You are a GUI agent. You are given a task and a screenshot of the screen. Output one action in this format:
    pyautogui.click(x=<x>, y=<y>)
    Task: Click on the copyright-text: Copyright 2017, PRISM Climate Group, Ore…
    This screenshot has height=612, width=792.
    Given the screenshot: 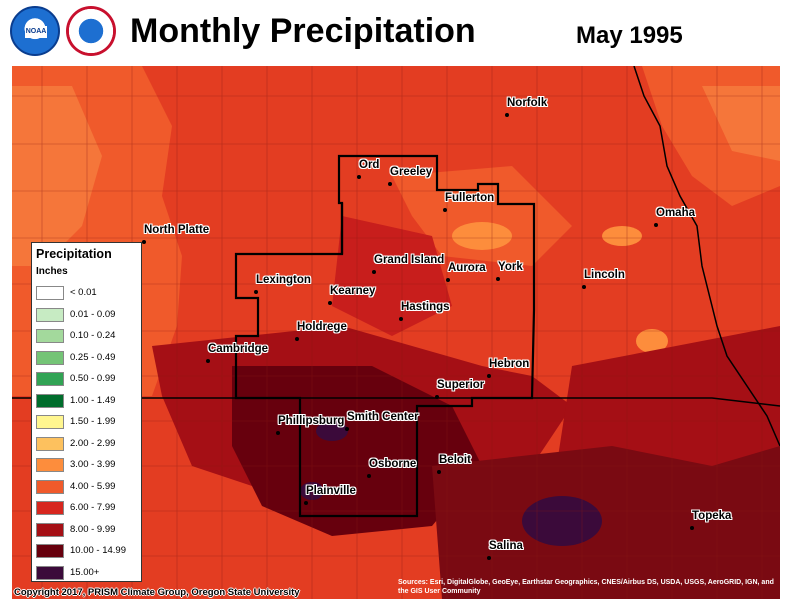 What is the action you would take?
    pyautogui.click(x=157, y=592)
    